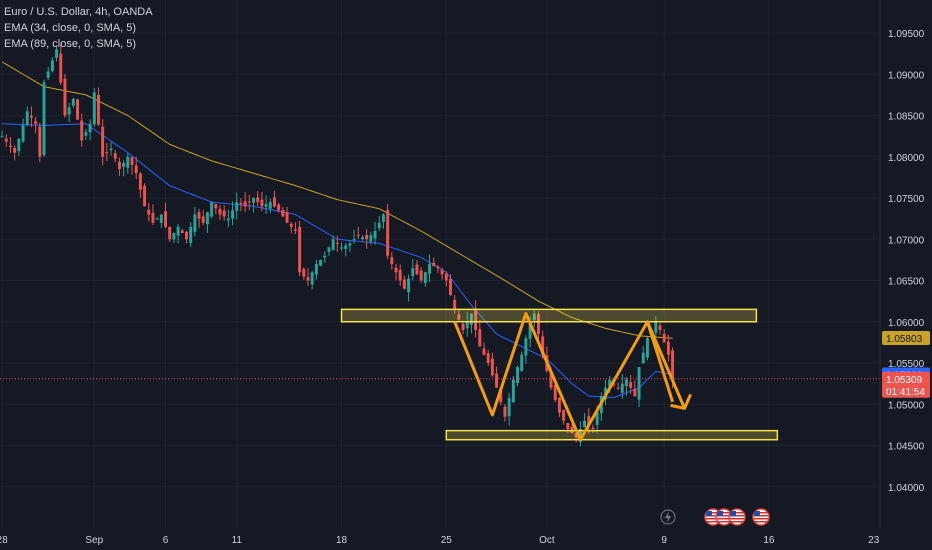 The height and width of the screenshot is (550, 932). Describe the element at coordinates (681, 401) in the screenshot. I see `down-arrow-head` at that location.